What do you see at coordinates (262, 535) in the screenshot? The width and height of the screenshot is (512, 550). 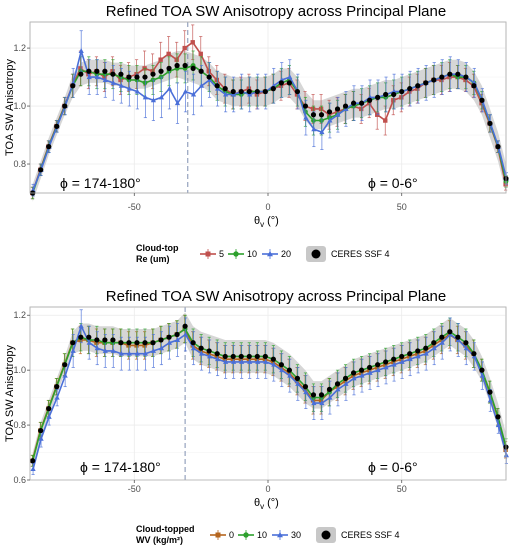 I see `legend-label: 10` at bounding box center [262, 535].